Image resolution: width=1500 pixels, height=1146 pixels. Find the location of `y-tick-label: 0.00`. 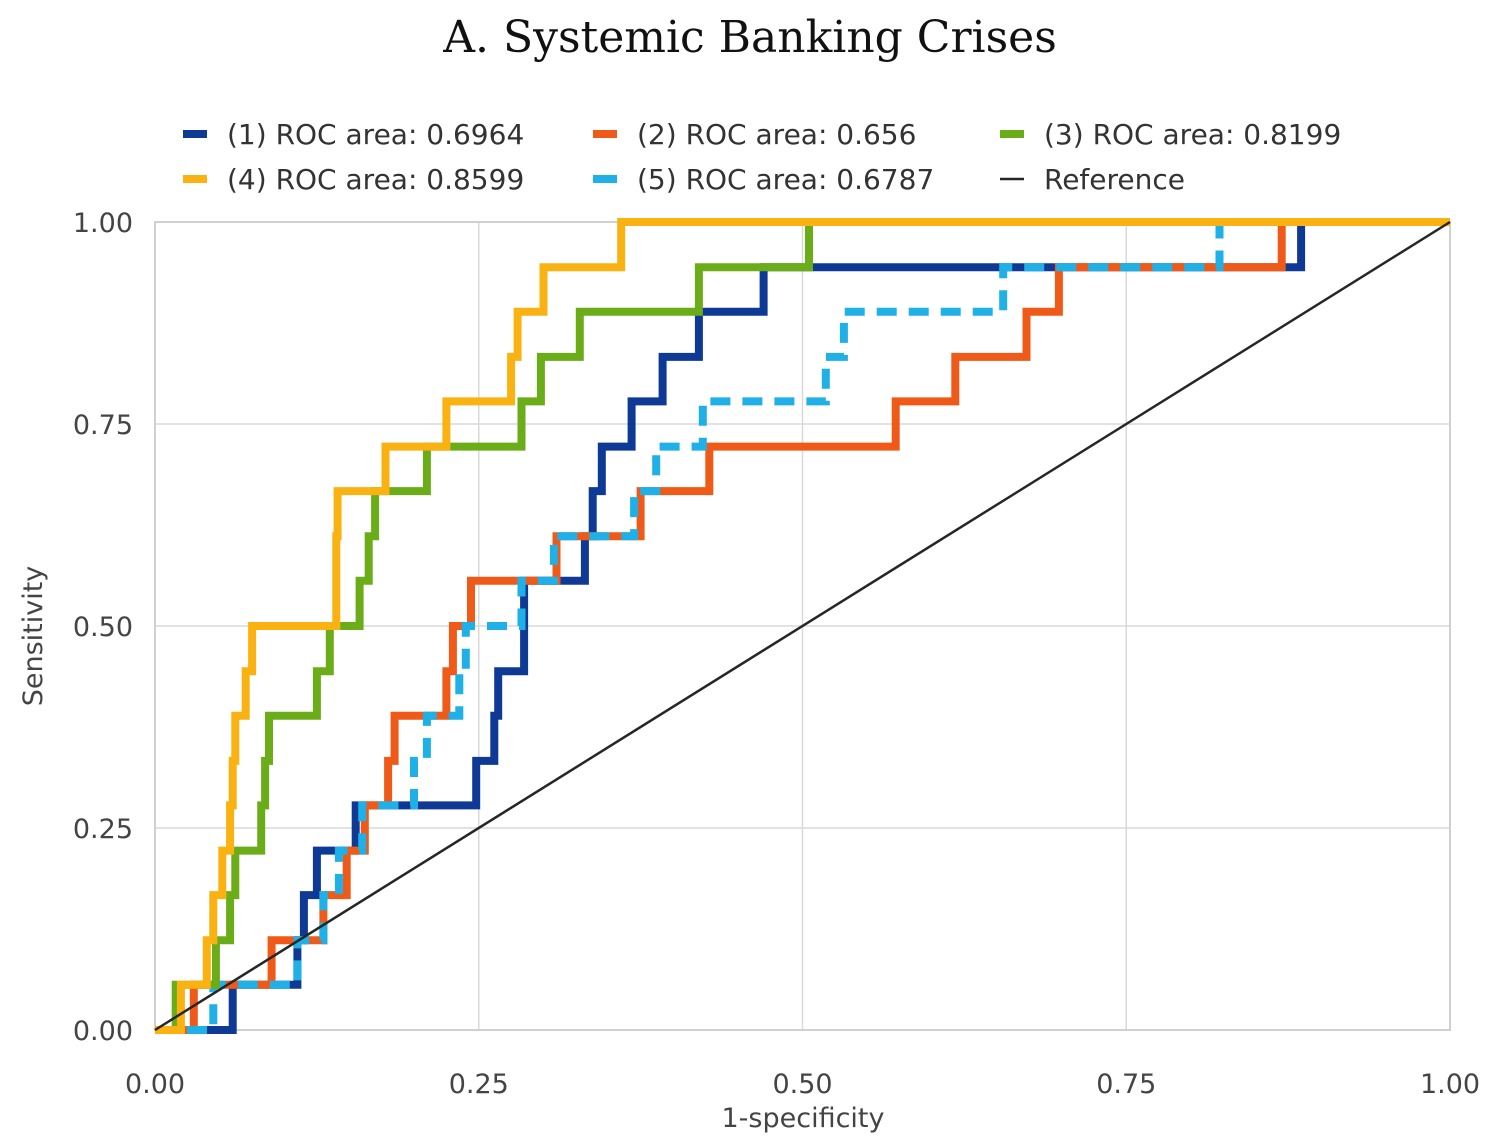

y-tick-label: 0.00 is located at coordinates (103, 1031).